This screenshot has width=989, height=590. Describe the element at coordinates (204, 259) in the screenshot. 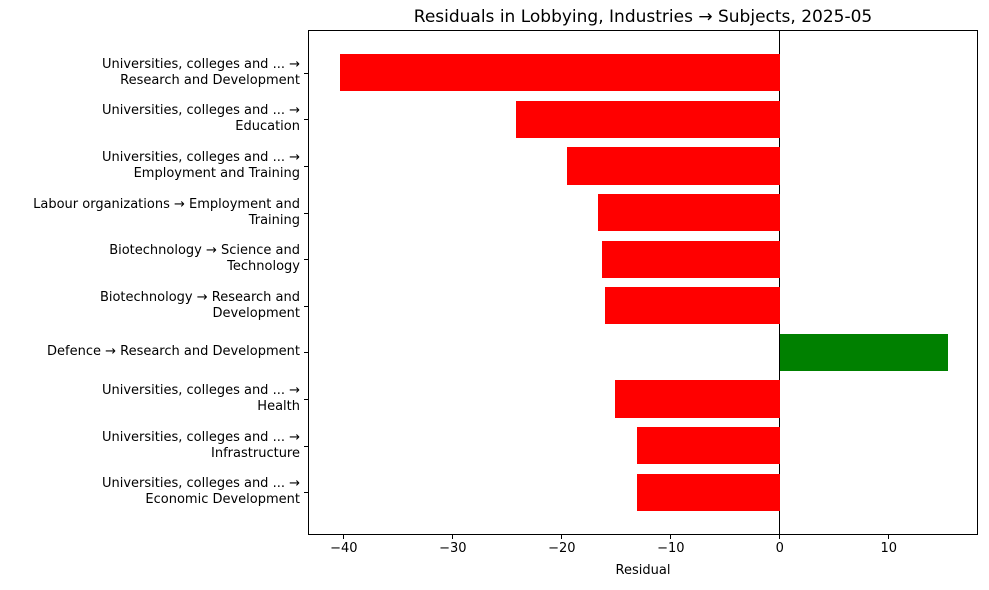

I see `y-tick-label-4: Biotechnology → Science and Technology` at that location.